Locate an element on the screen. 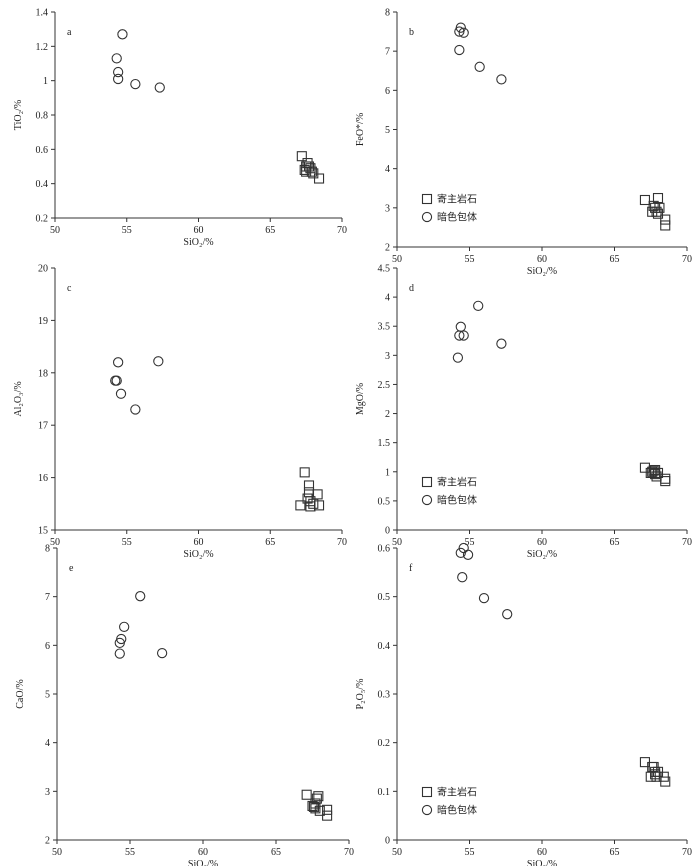  y-tick-label: 1.4 is located at coordinates (42, 13).